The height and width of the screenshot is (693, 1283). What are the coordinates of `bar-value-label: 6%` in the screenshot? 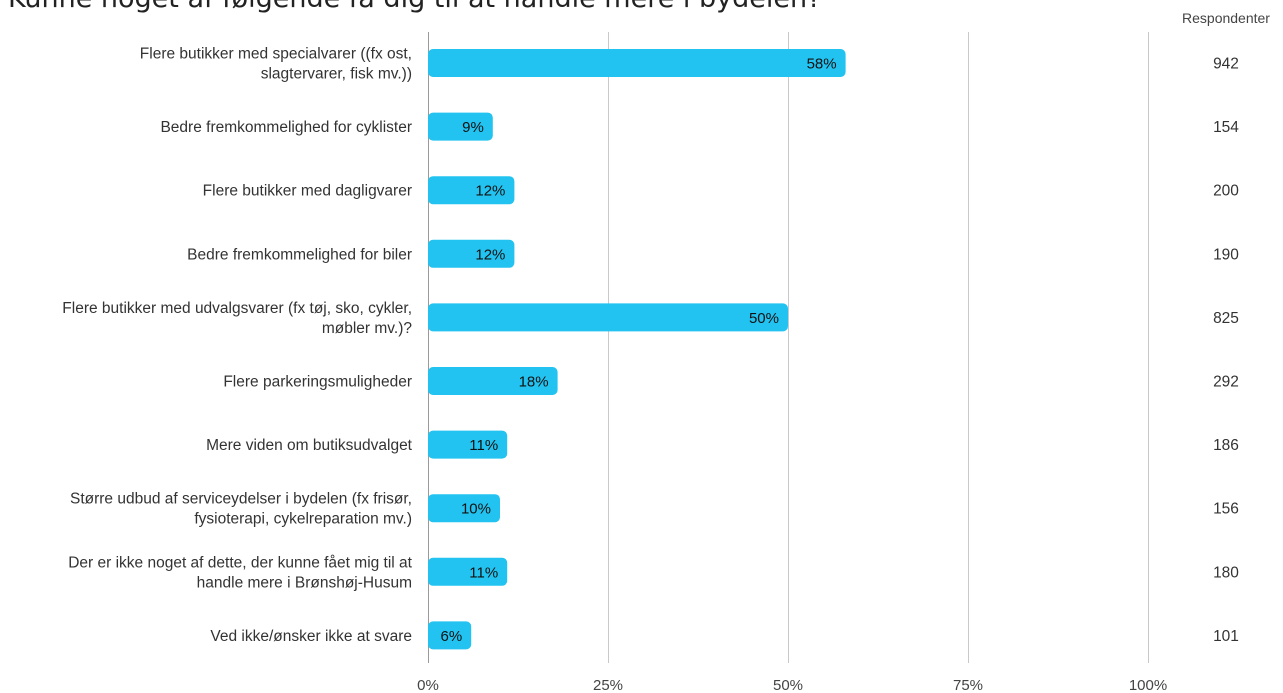 It's located at (452, 636).